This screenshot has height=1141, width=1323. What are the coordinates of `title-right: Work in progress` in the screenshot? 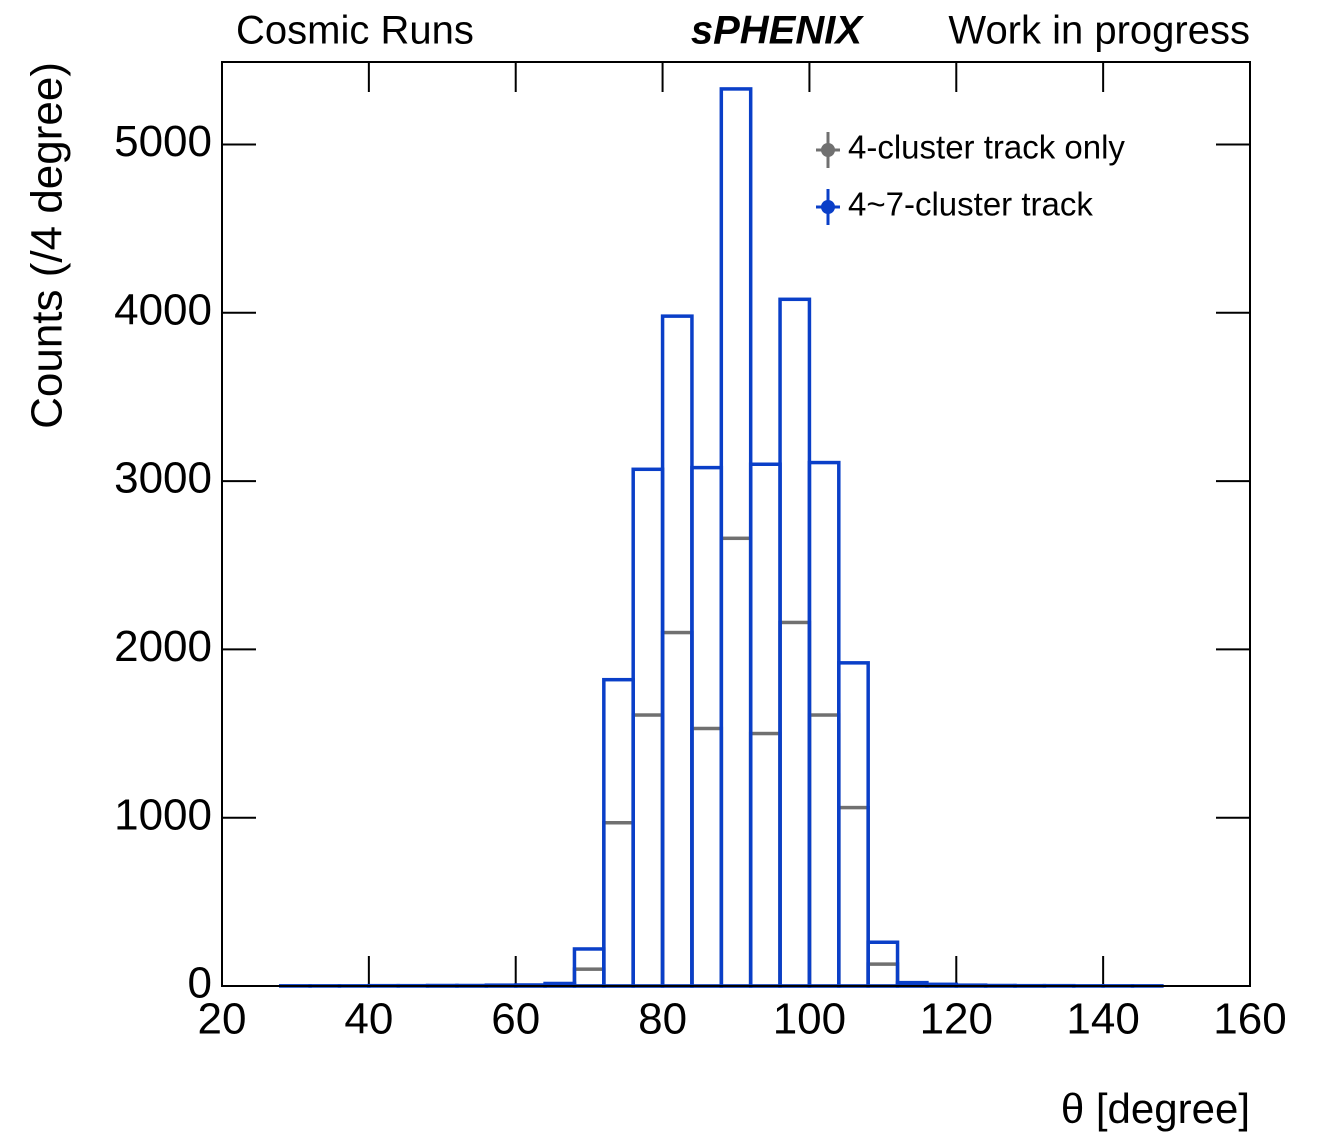 It's located at (1099, 31).